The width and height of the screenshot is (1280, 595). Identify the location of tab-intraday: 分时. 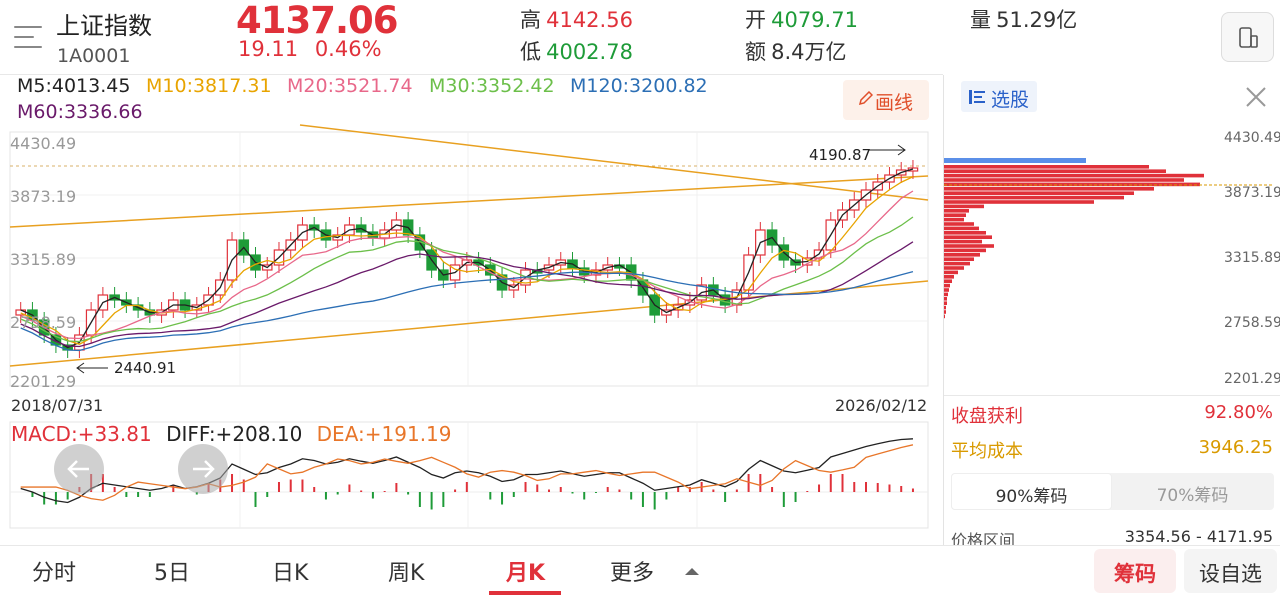
(54, 573).